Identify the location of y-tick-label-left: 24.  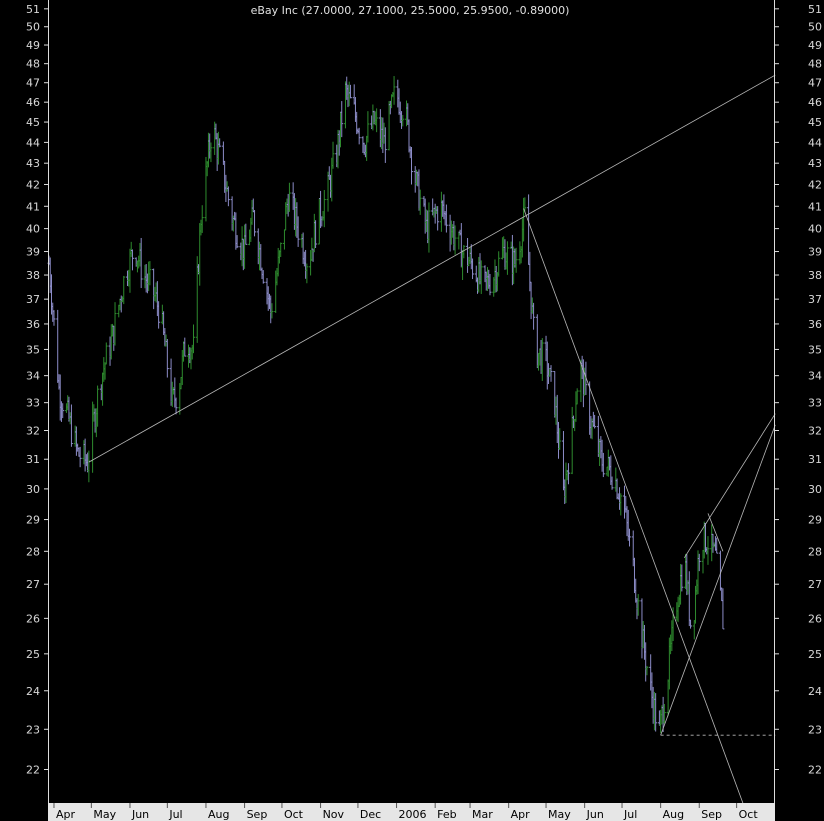
(33, 691).